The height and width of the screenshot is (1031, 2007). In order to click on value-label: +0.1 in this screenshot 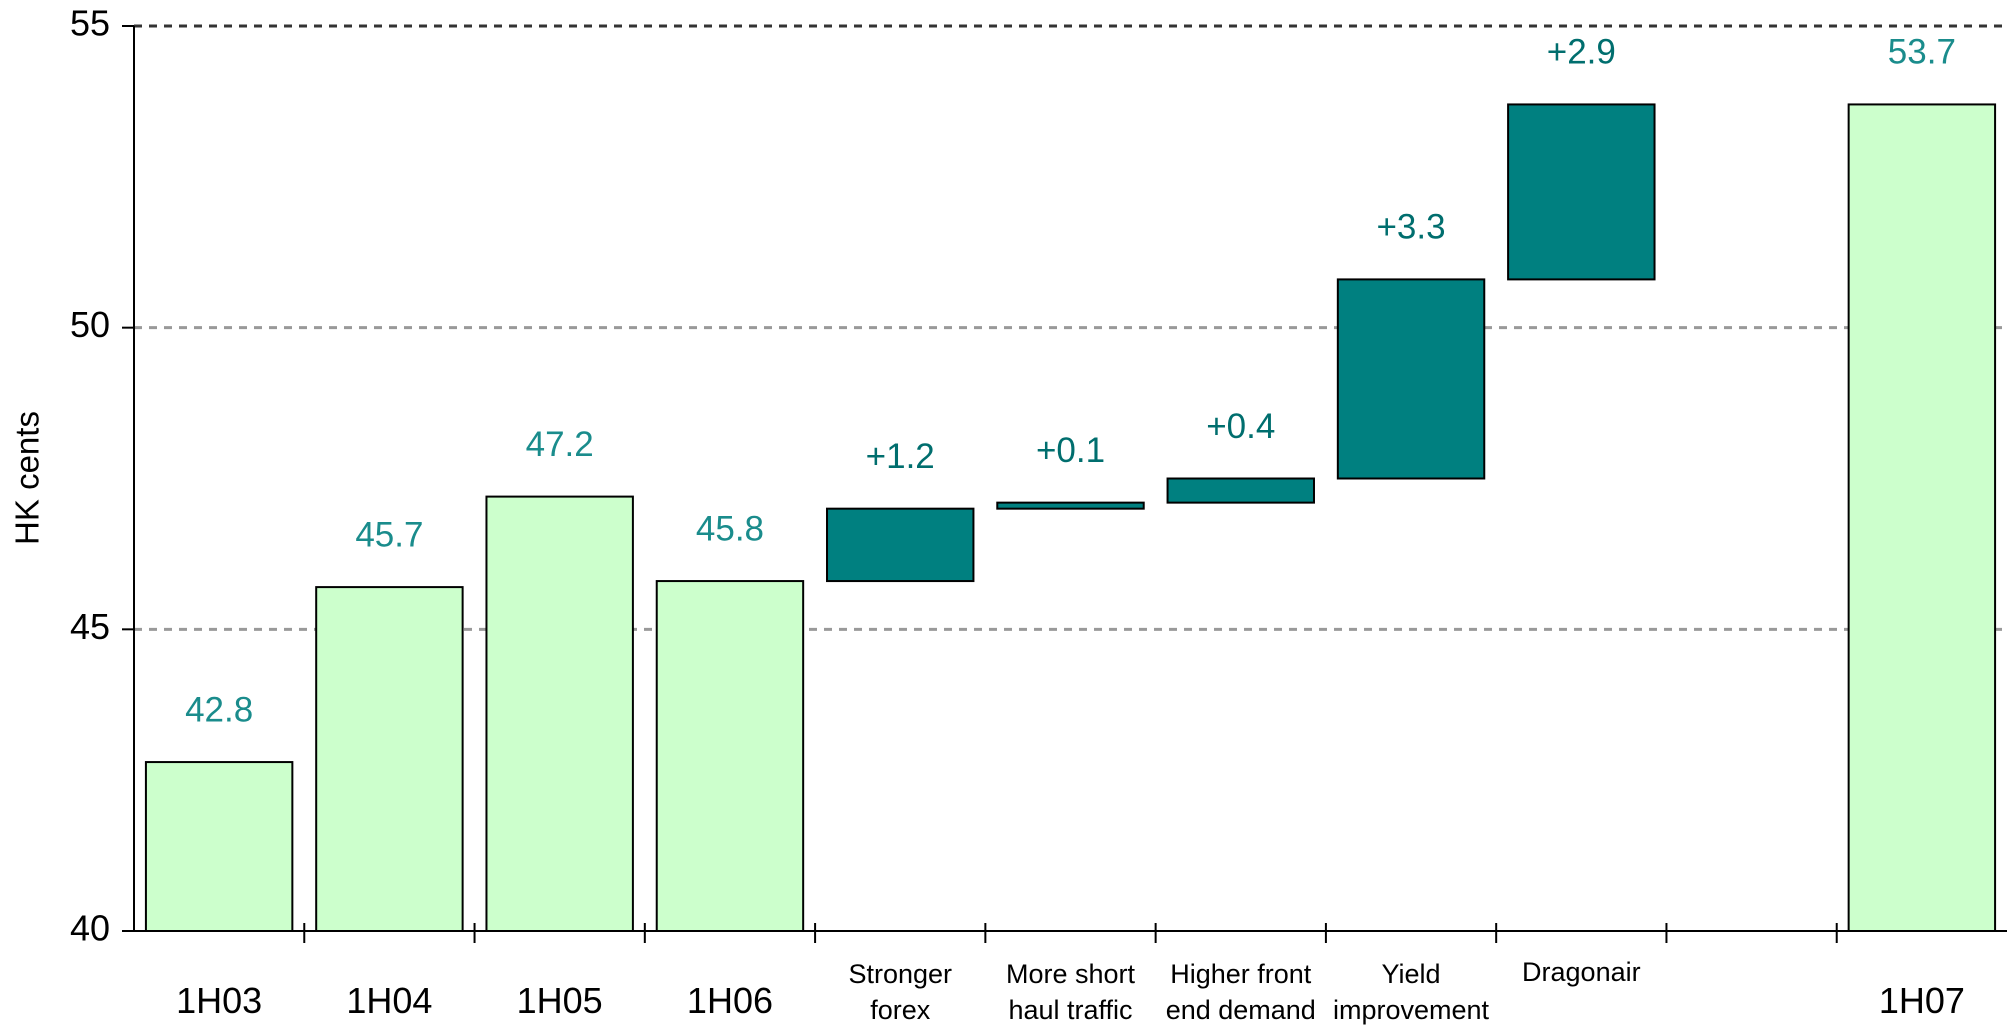, I will do `click(1070, 450)`.